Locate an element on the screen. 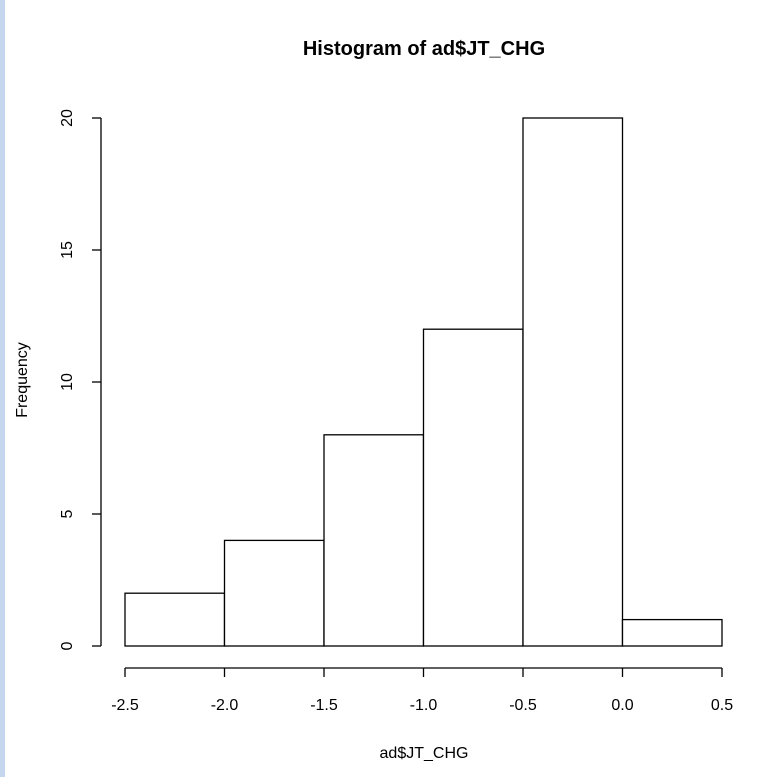 This screenshot has width=765, height=777. x-tick-label: -0.5 is located at coordinates (523, 705).